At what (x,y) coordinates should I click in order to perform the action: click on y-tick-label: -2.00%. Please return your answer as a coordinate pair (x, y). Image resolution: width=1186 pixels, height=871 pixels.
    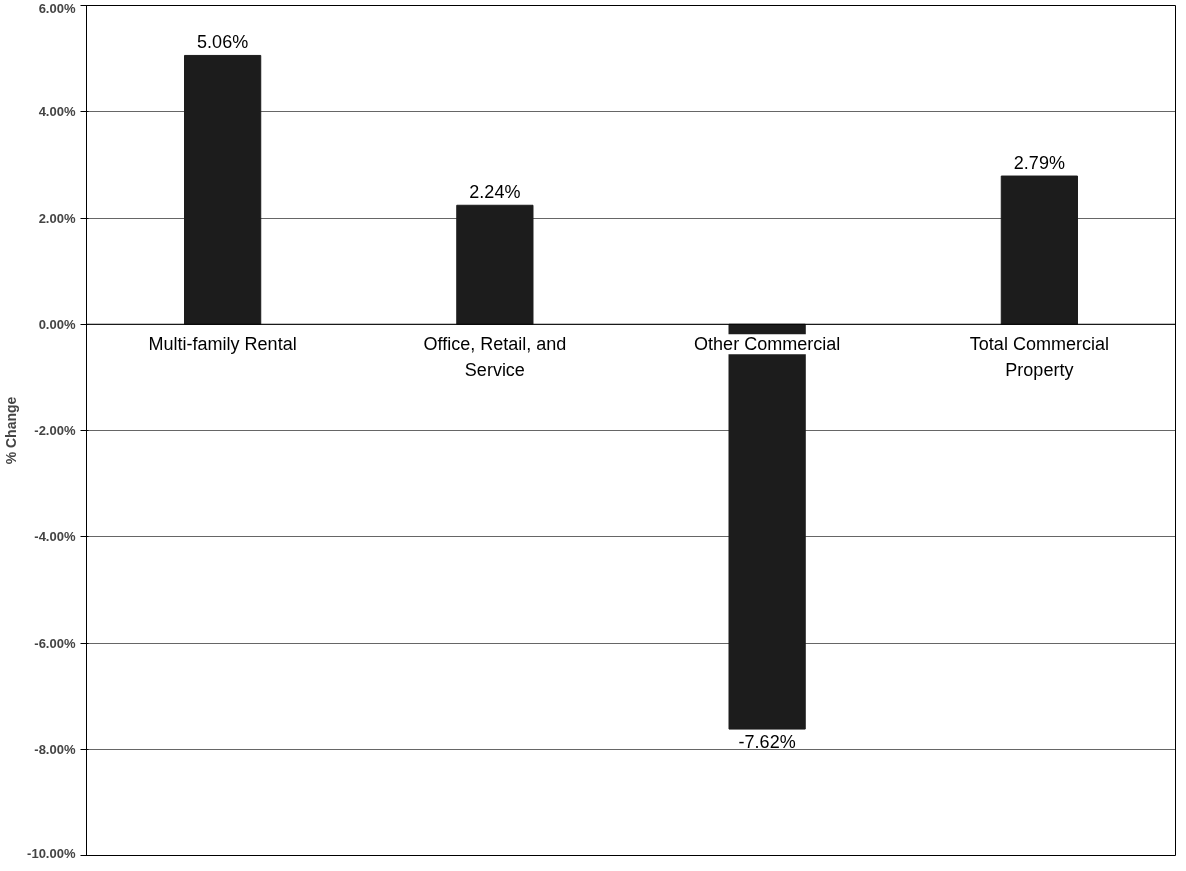
    Looking at the image, I should click on (55, 430).